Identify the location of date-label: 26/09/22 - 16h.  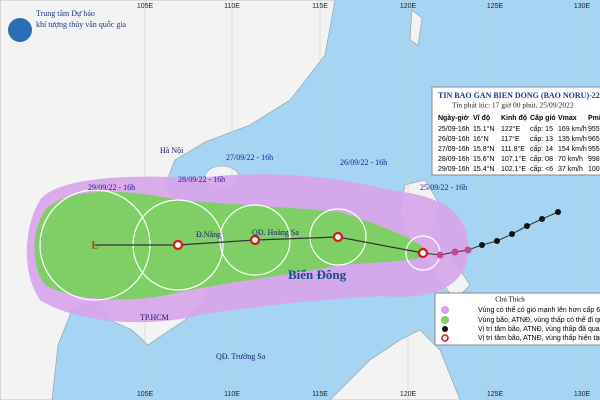
(363, 162).